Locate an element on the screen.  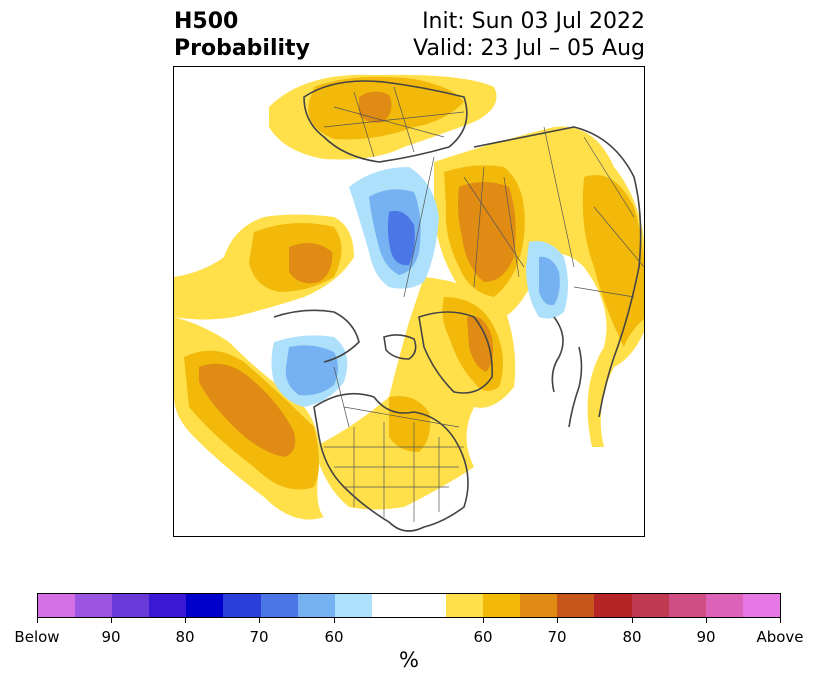
tickmark-b70 is located at coordinates (259, 620).